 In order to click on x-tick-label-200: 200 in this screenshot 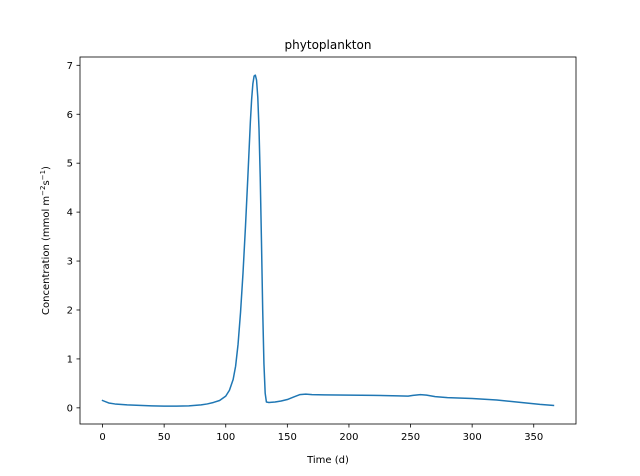, I will do `click(348, 437)`.